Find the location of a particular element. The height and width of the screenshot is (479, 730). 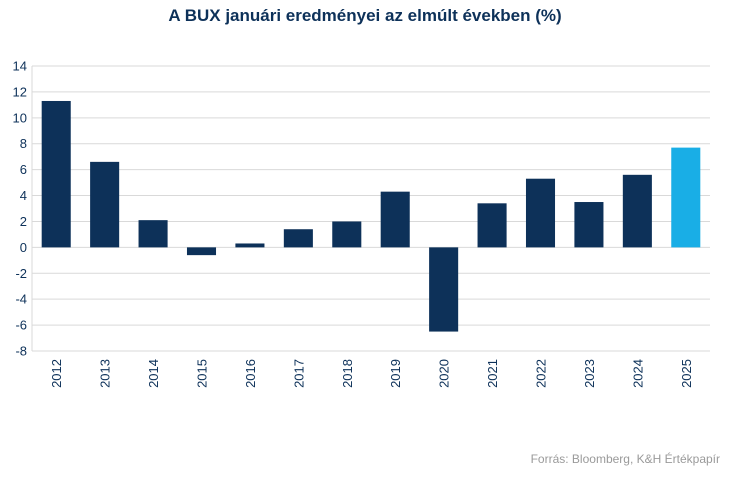

source-note: Forrás: Bloomberg, K&H Értékpapír is located at coordinates (625, 459).